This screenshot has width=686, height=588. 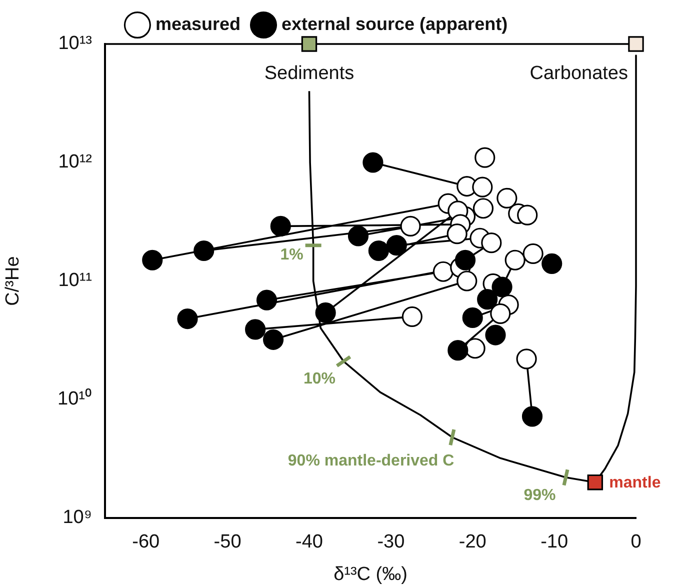 What do you see at coordinates (197, 24) in the screenshot?
I see `legend-label: measured` at bounding box center [197, 24].